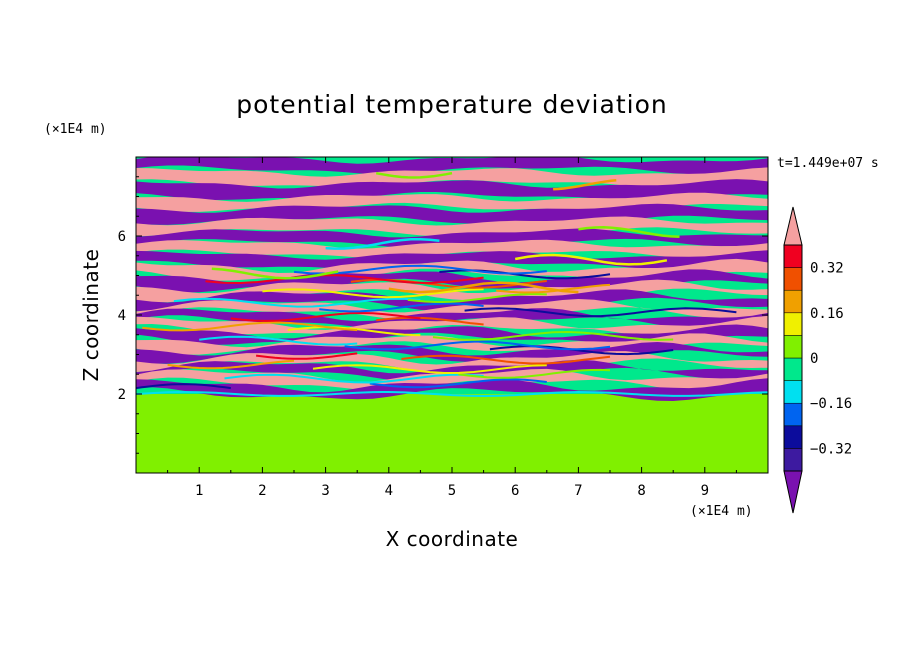 This screenshot has width=904, height=654. What do you see at coordinates (705, 491) in the screenshot?
I see `x-tick-label: 9` at bounding box center [705, 491].